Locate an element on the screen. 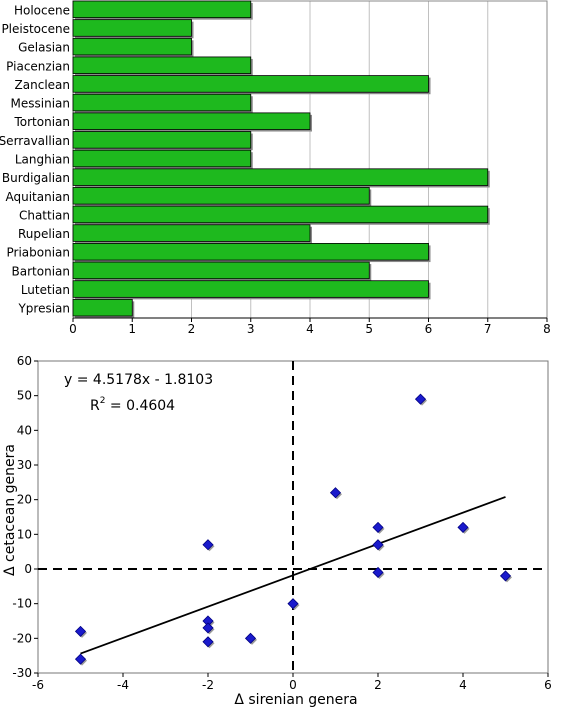 The width and height of the screenshot is (563, 708). bar-x-tick-label: 7 is located at coordinates (488, 329).